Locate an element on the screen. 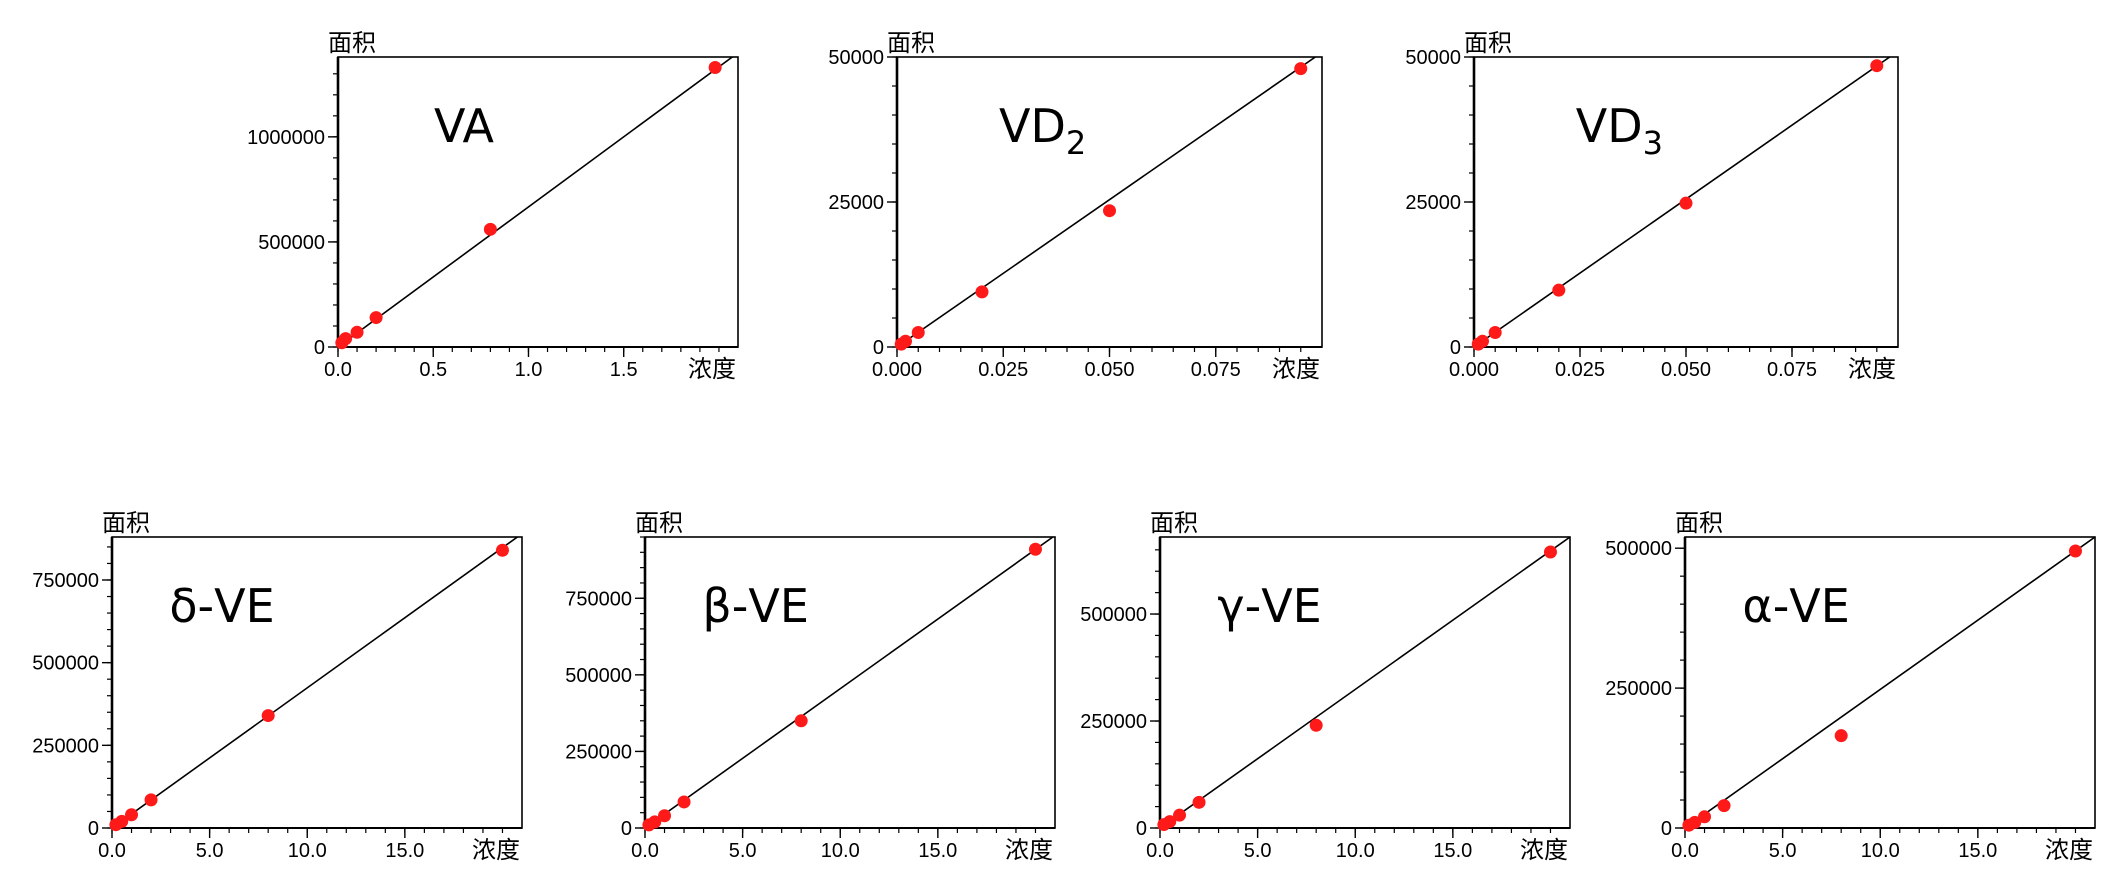  y-tick-label: 750000 is located at coordinates (598, 599).